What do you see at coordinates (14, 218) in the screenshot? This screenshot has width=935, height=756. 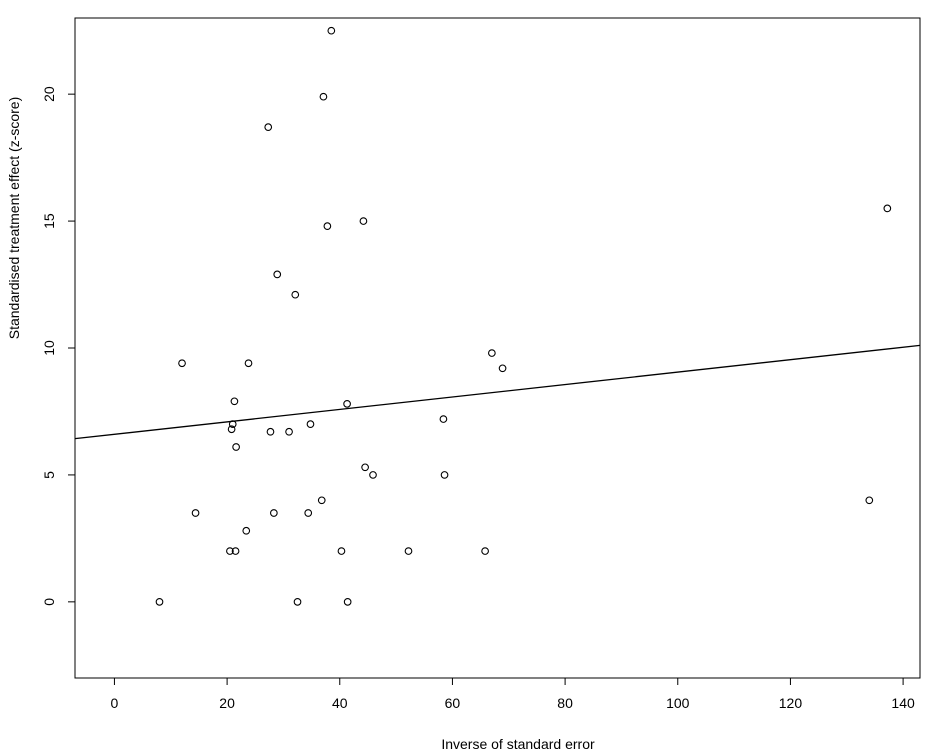 I see `y-axis-title: Standardised treatment effect (z-score)` at bounding box center [14, 218].